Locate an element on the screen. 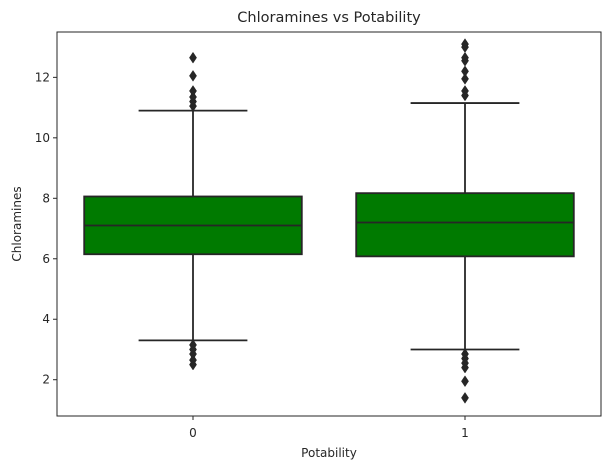  y-axis-label: Chloramines is located at coordinates (17, 223).